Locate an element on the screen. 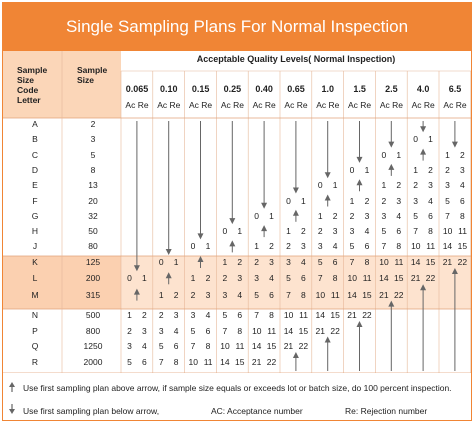 The image size is (474, 426). code-letter: B is located at coordinates (35, 139).